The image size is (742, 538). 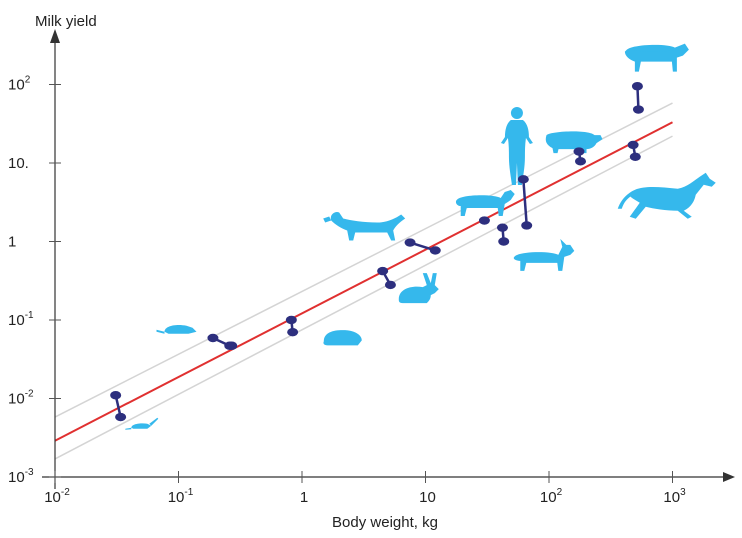 I want to click on sheep-icon, so click(x=485, y=203).